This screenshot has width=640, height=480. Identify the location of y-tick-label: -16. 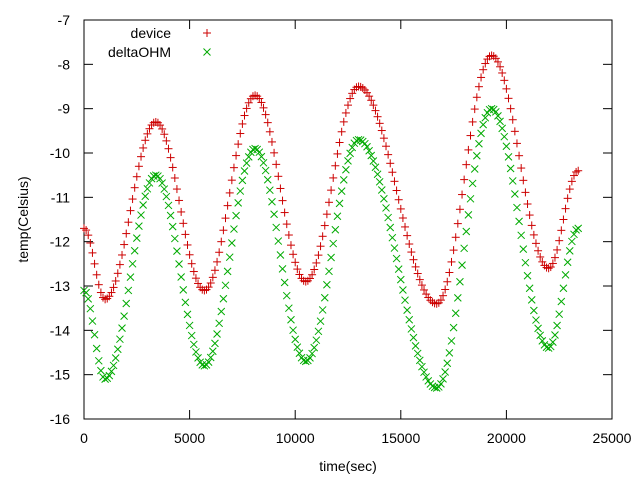
(60, 419).